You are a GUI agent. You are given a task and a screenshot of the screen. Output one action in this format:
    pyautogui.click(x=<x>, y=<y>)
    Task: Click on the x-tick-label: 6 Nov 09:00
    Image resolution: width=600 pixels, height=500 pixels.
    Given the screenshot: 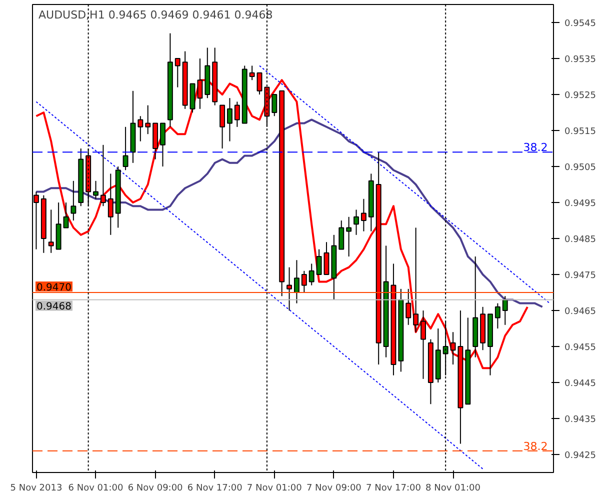 What is the action you would take?
    pyautogui.click(x=156, y=489)
    